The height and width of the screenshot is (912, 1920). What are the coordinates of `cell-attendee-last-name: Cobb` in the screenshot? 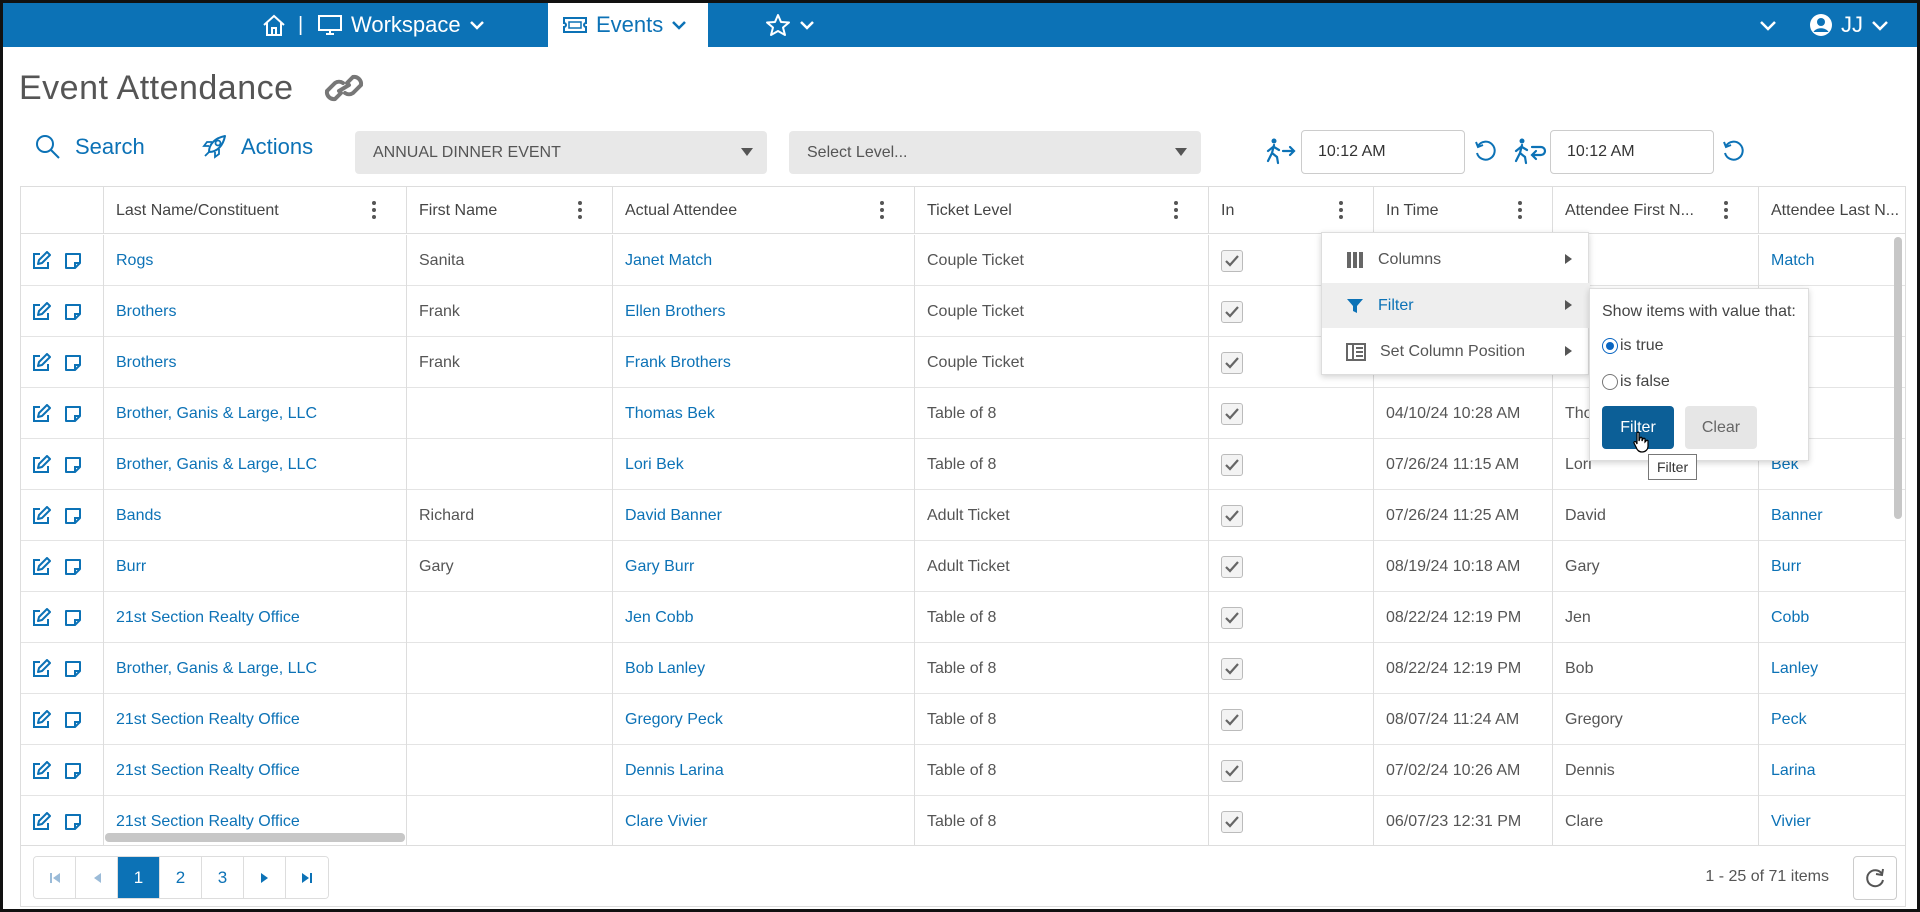 It's located at (1831, 617).